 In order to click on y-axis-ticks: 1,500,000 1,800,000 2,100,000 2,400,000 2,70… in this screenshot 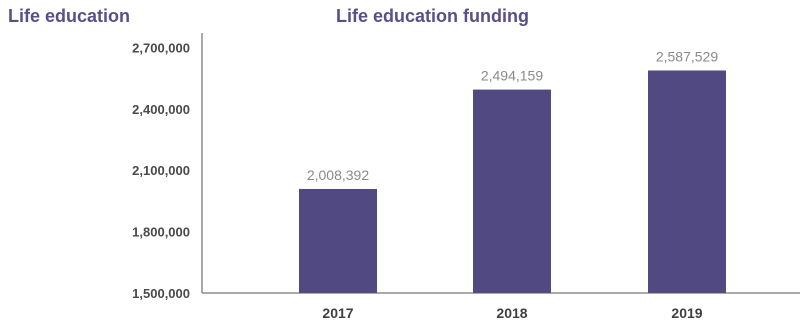, I will do `click(161, 170)`.